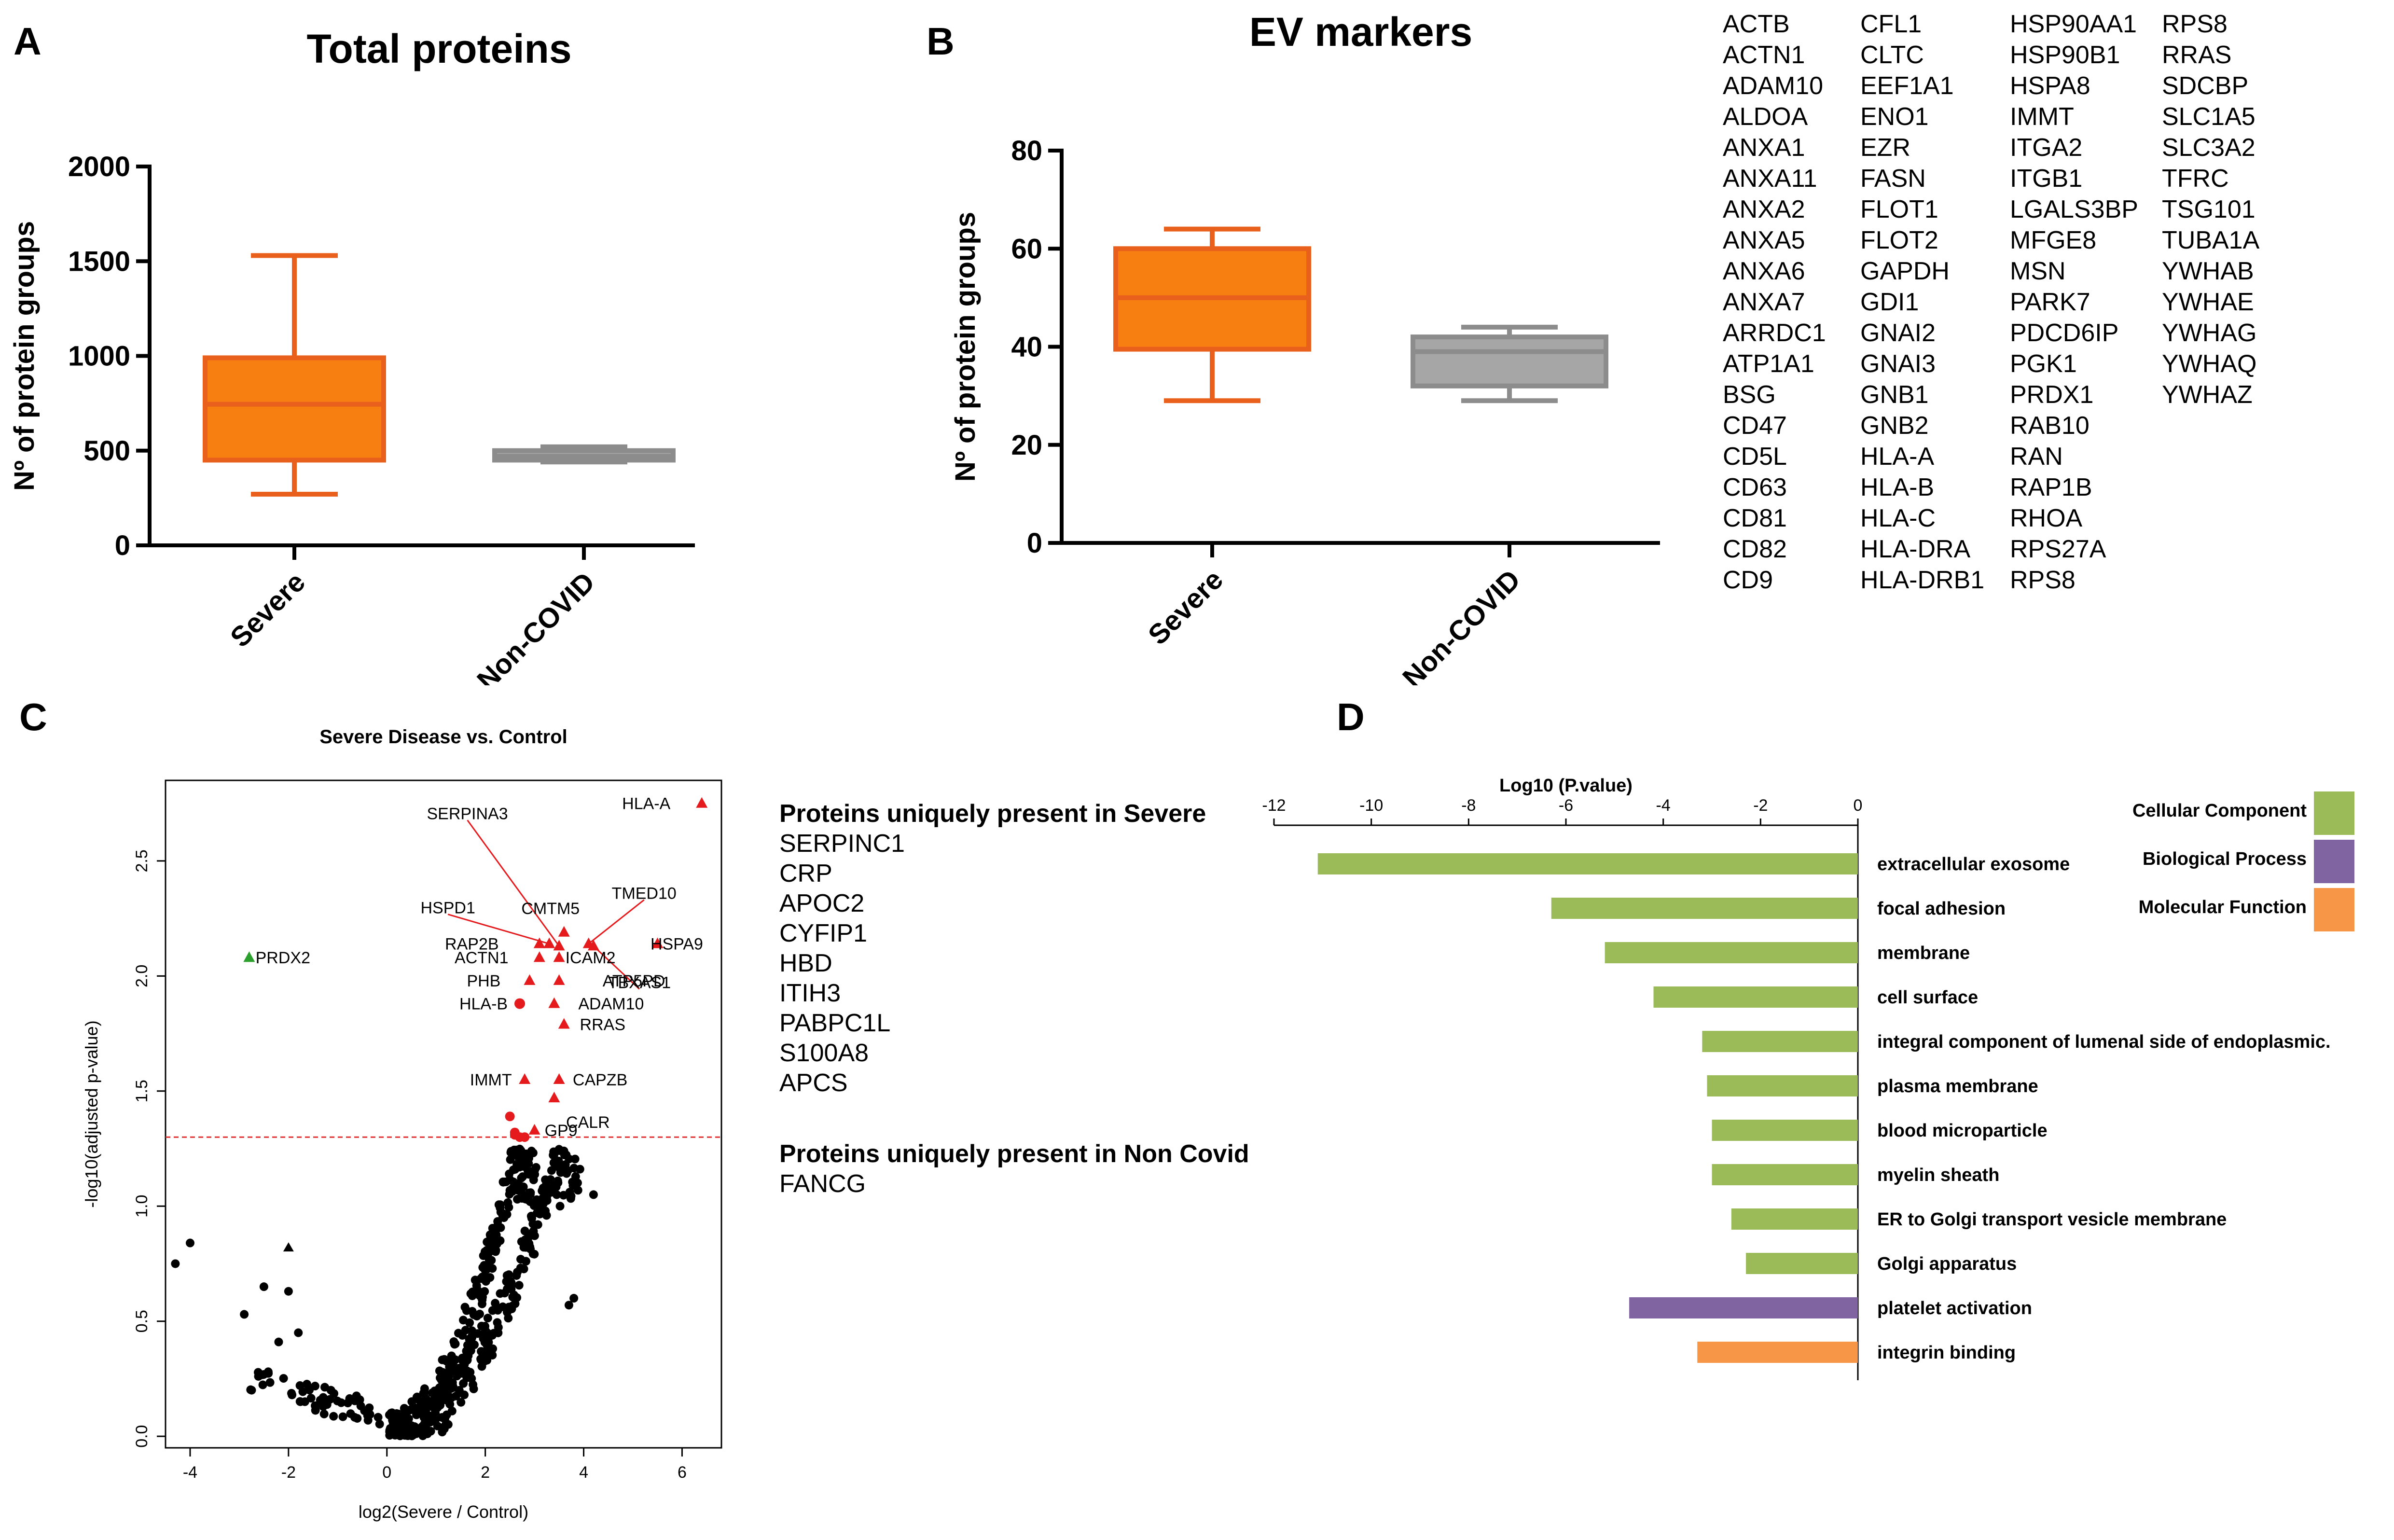  What do you see at coordinates (2334, 910) in the screenshot?
I see `legend-swatch-molecular-function` at bounding box center [2334, 910].